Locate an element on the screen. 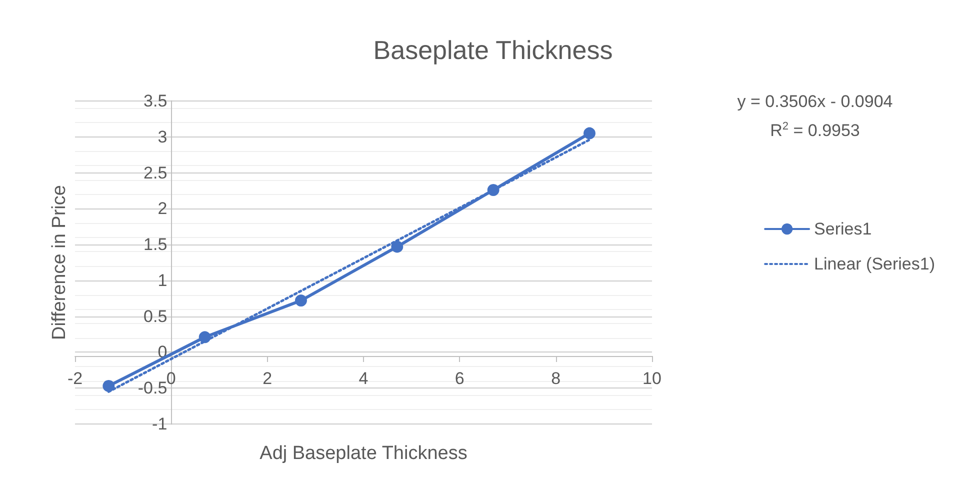 The height and width of the screenshot is (493, 960). y-tick-label: 1.5 is located at coordinates (156, 244).